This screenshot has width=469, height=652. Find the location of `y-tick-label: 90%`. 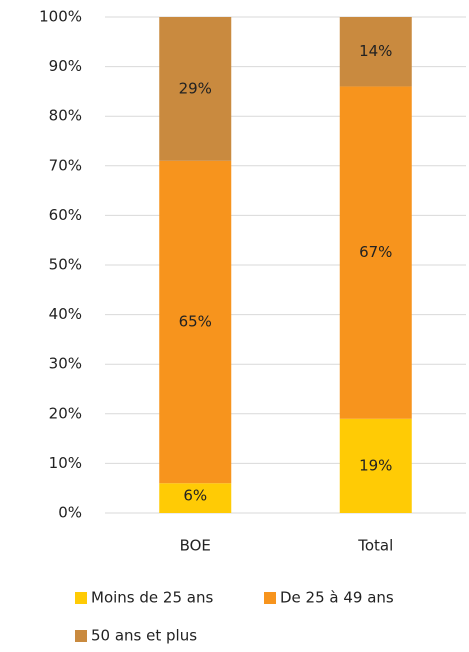

y-tick-label: 90% is located at coordinates (65, 66).